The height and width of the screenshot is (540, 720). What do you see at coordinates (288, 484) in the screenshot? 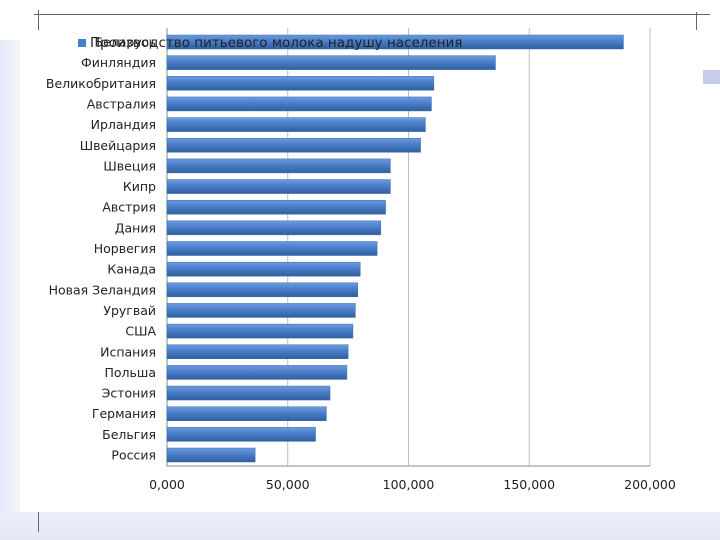
I see `x-tick-label: 50,000` at bounding box center [288, 484].